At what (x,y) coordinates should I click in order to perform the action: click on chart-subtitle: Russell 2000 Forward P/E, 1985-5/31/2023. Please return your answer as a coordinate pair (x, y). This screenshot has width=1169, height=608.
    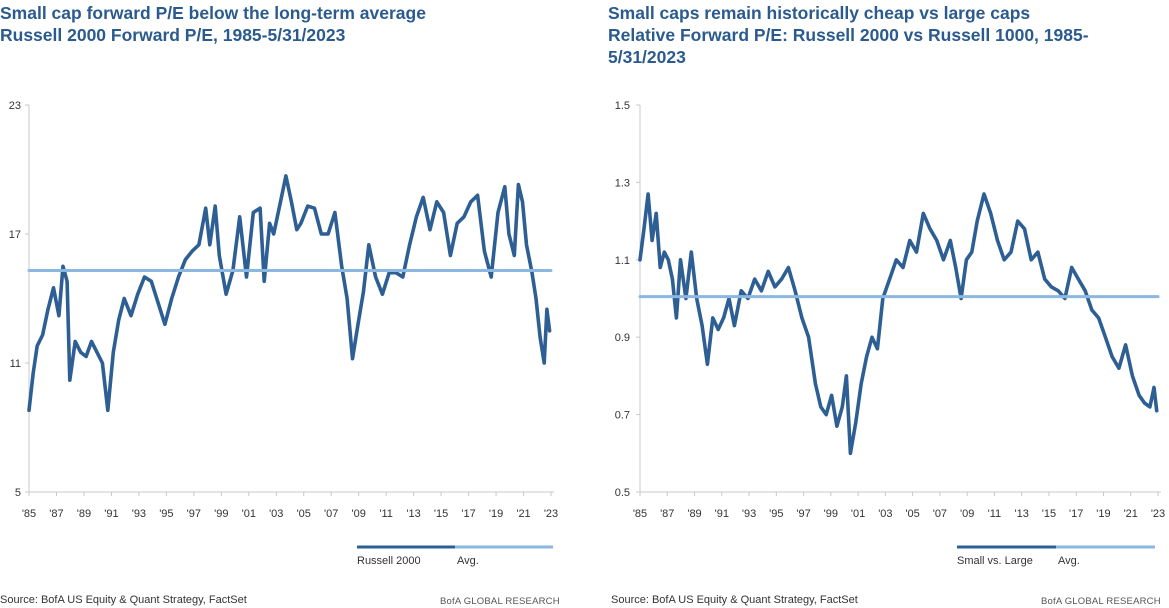
    Looking at the image, I should click on (173, 35).